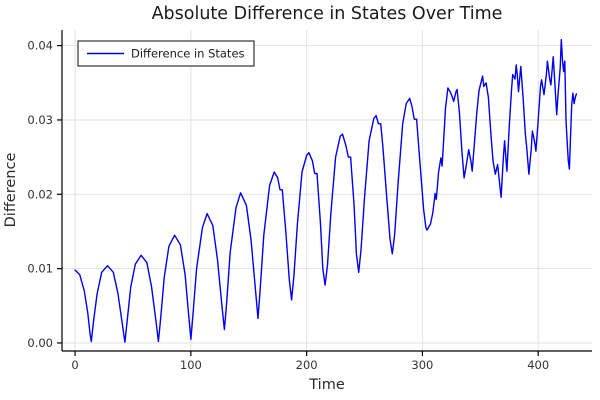 The height and width of the screenshot is (400, 600). I want to click on y-tick-label: 0.01, so click(40, 269).